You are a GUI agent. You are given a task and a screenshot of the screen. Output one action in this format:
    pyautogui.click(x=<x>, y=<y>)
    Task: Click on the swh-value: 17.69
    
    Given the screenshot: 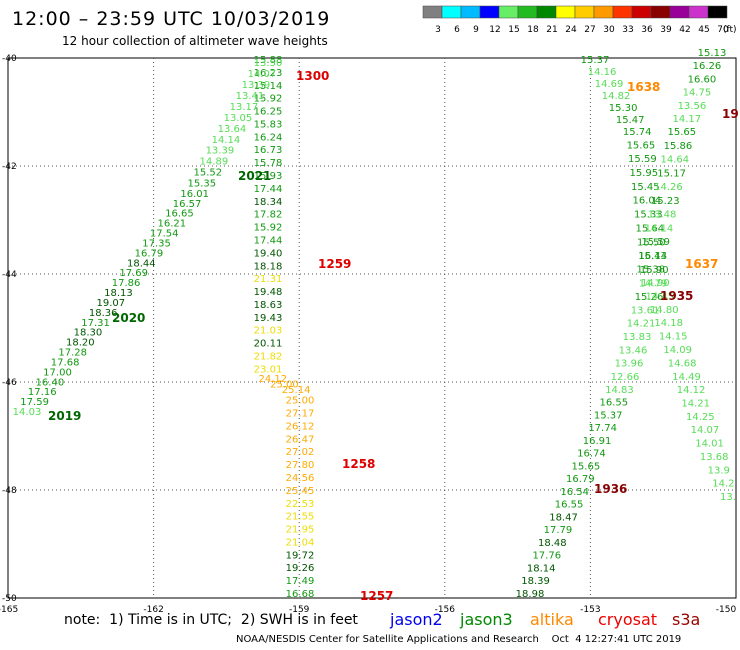 What is the action you would take?
    pyautogui.click(x=133, y=273)
    